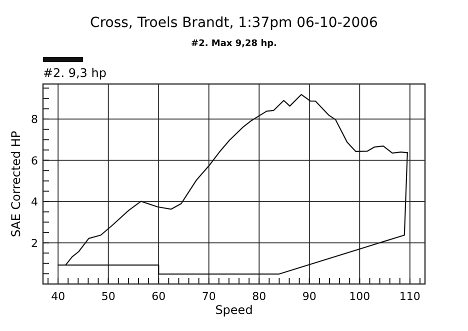 Image resolution: width=468 pixels, height=331 pixels. What do you see at coordinates (74, 73) in the screenshot?
I see `legend-label: #2. 9,3 hp` at bounding box center [74, 73].